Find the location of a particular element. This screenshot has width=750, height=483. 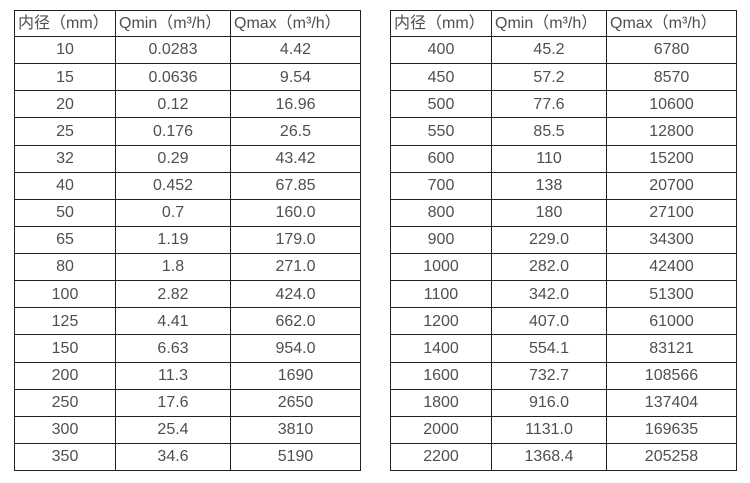

table-cell: 400 is located at coordinates (441, 50).